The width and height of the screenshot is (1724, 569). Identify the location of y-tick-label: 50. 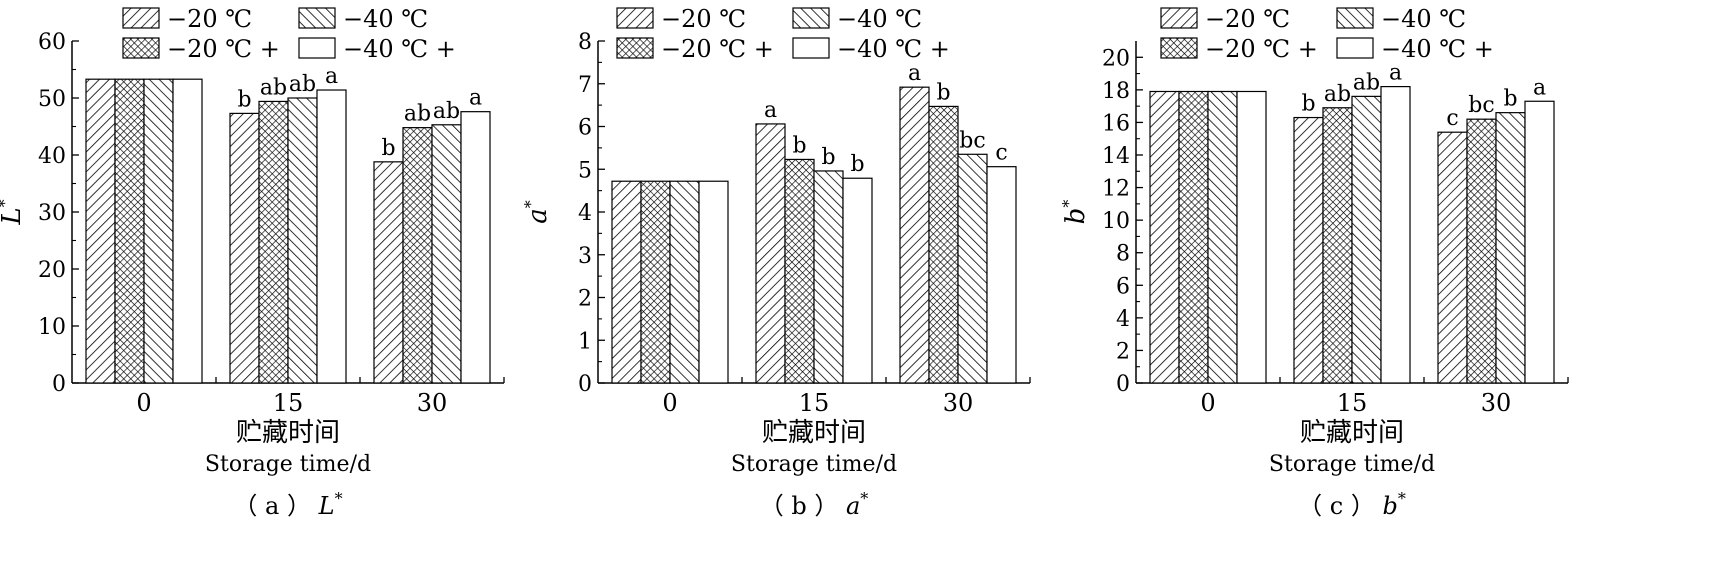
(52, 99).